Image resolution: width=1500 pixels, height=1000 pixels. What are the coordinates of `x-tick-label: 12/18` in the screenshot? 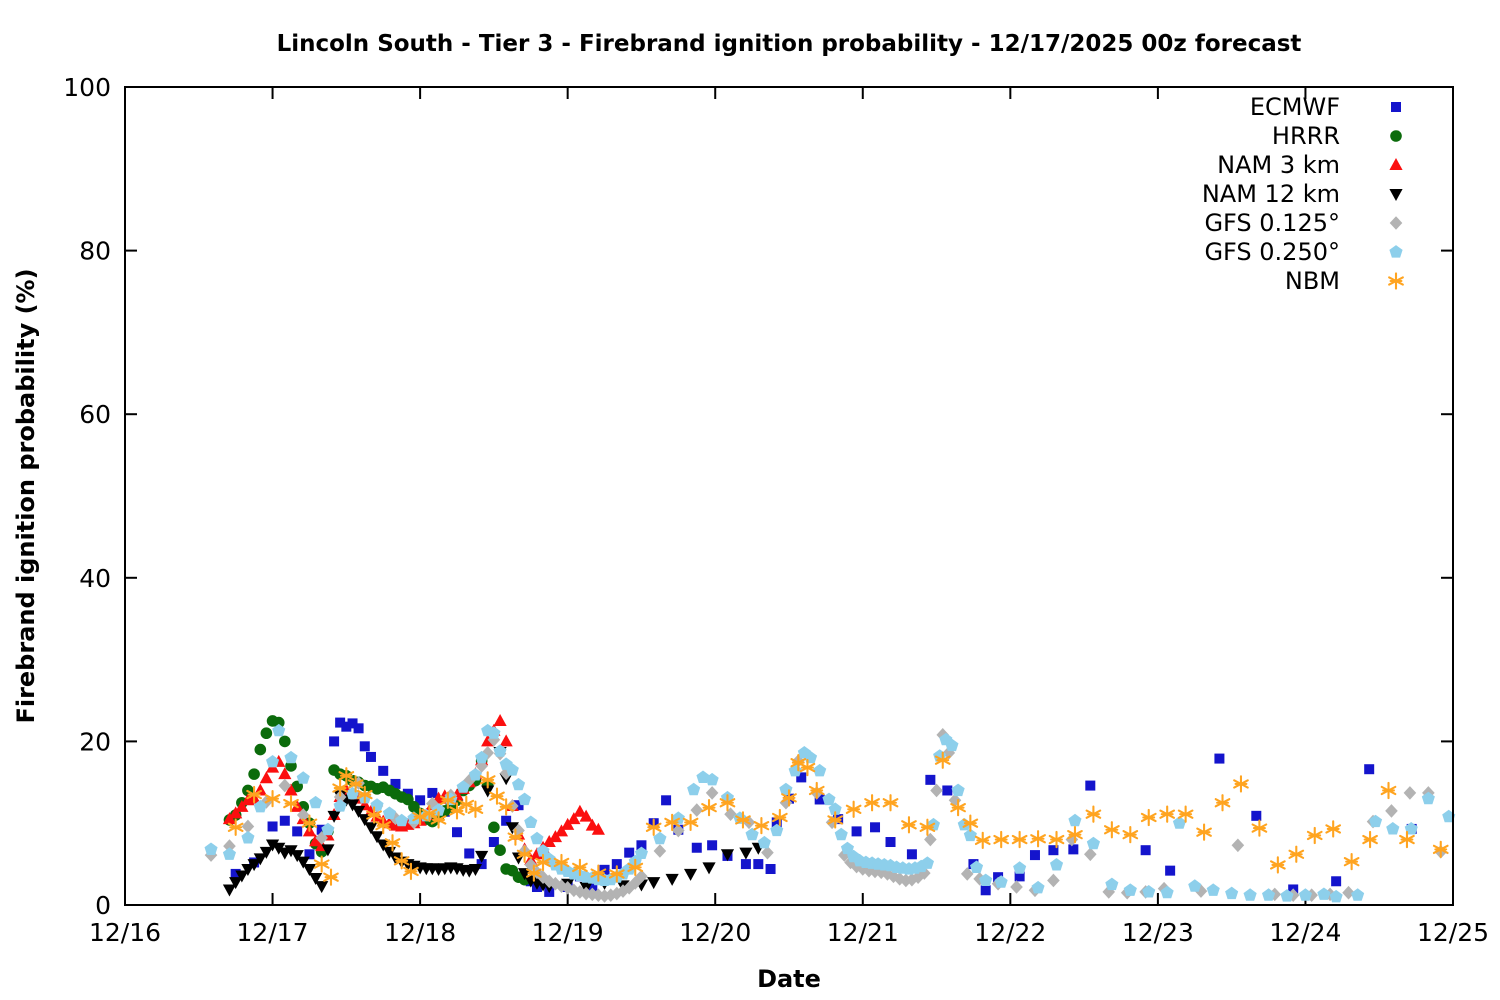 It's located at (420, 932).